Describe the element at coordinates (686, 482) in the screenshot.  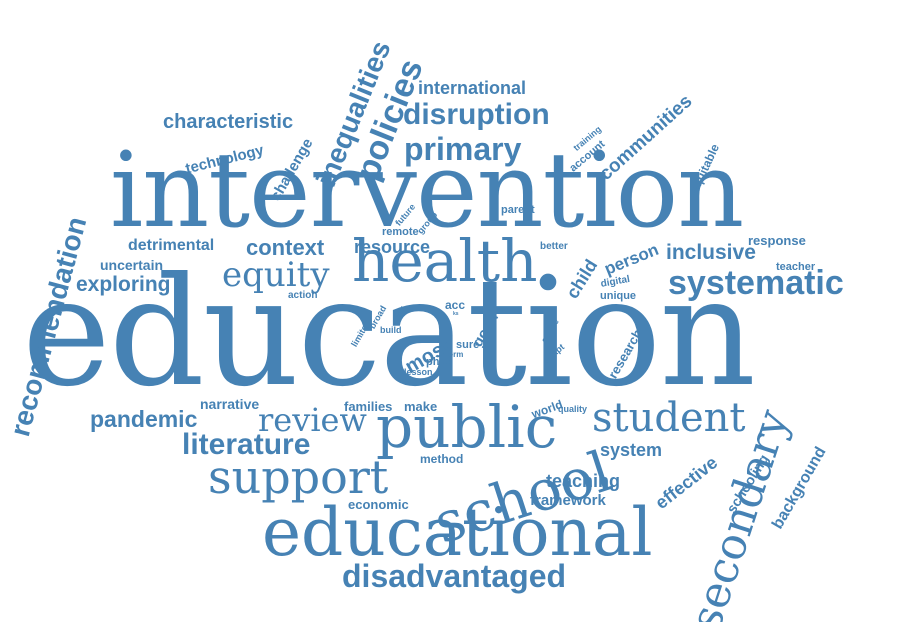
I see `word-effective: effective` at that location.